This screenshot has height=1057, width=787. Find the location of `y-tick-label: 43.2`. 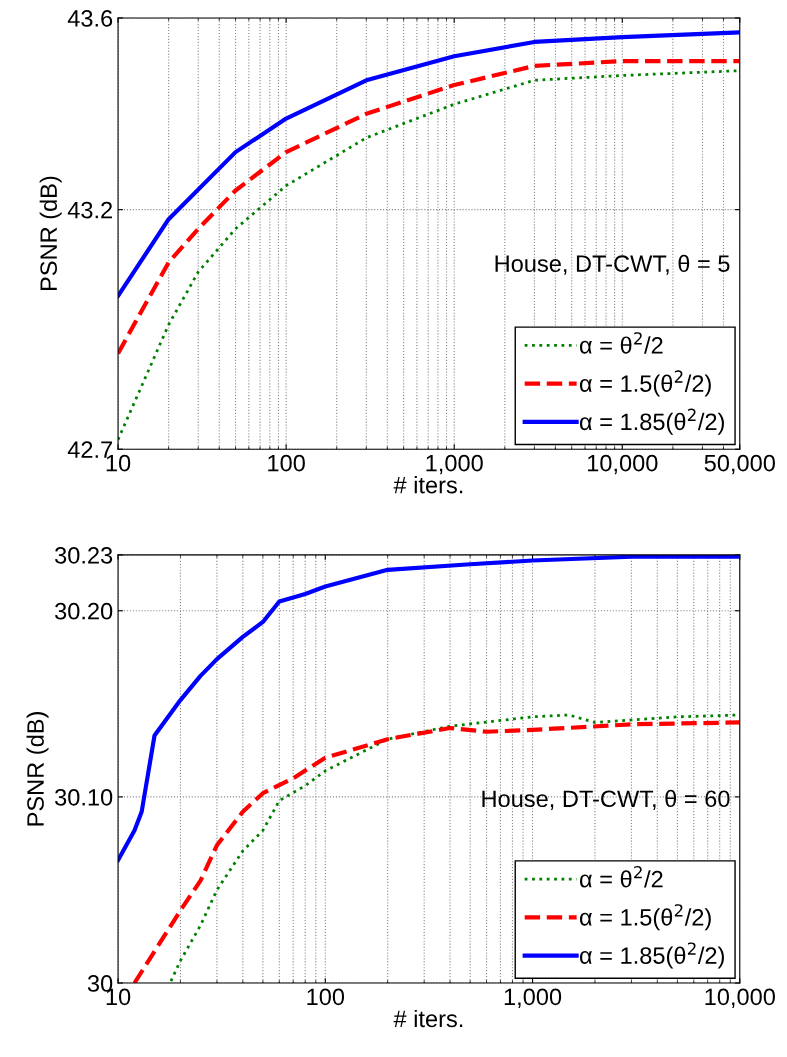

y-tick-label: 43.2 is located at coordinates (90, 210).